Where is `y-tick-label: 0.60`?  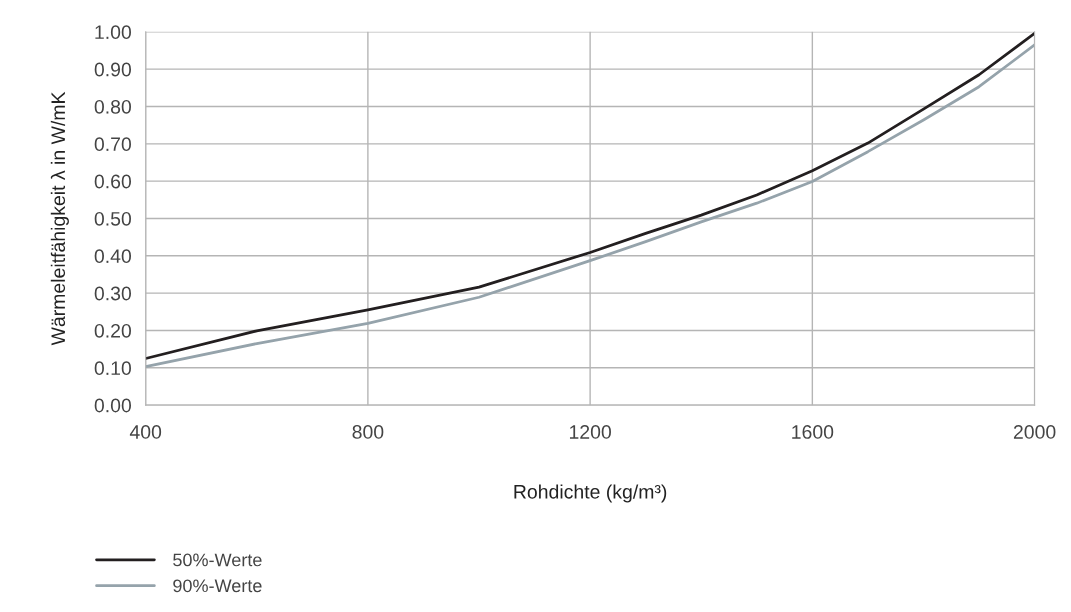 y-tick-label: 0.60 is located at coordinates (113, 181).